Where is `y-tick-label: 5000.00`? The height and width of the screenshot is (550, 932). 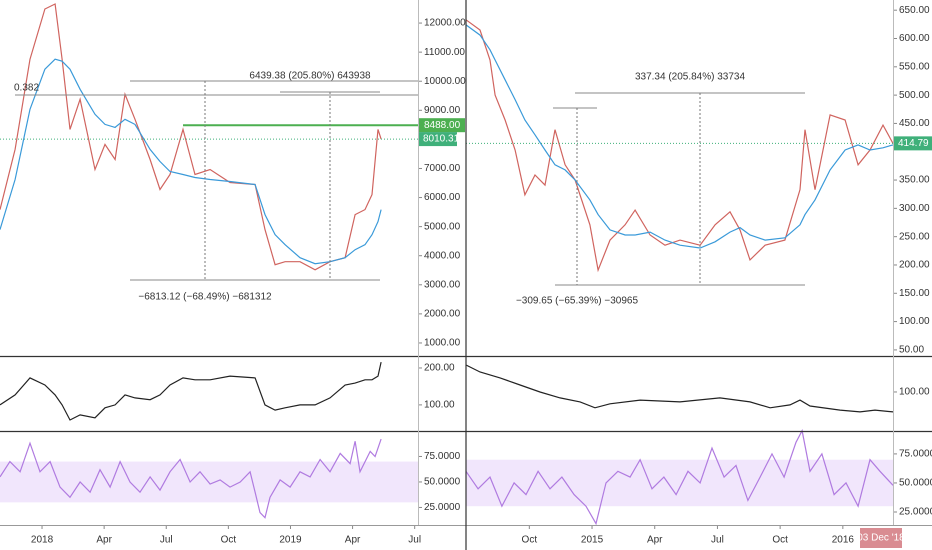 y-tick-label: 5000.00 is located at coordinates (442, 226).